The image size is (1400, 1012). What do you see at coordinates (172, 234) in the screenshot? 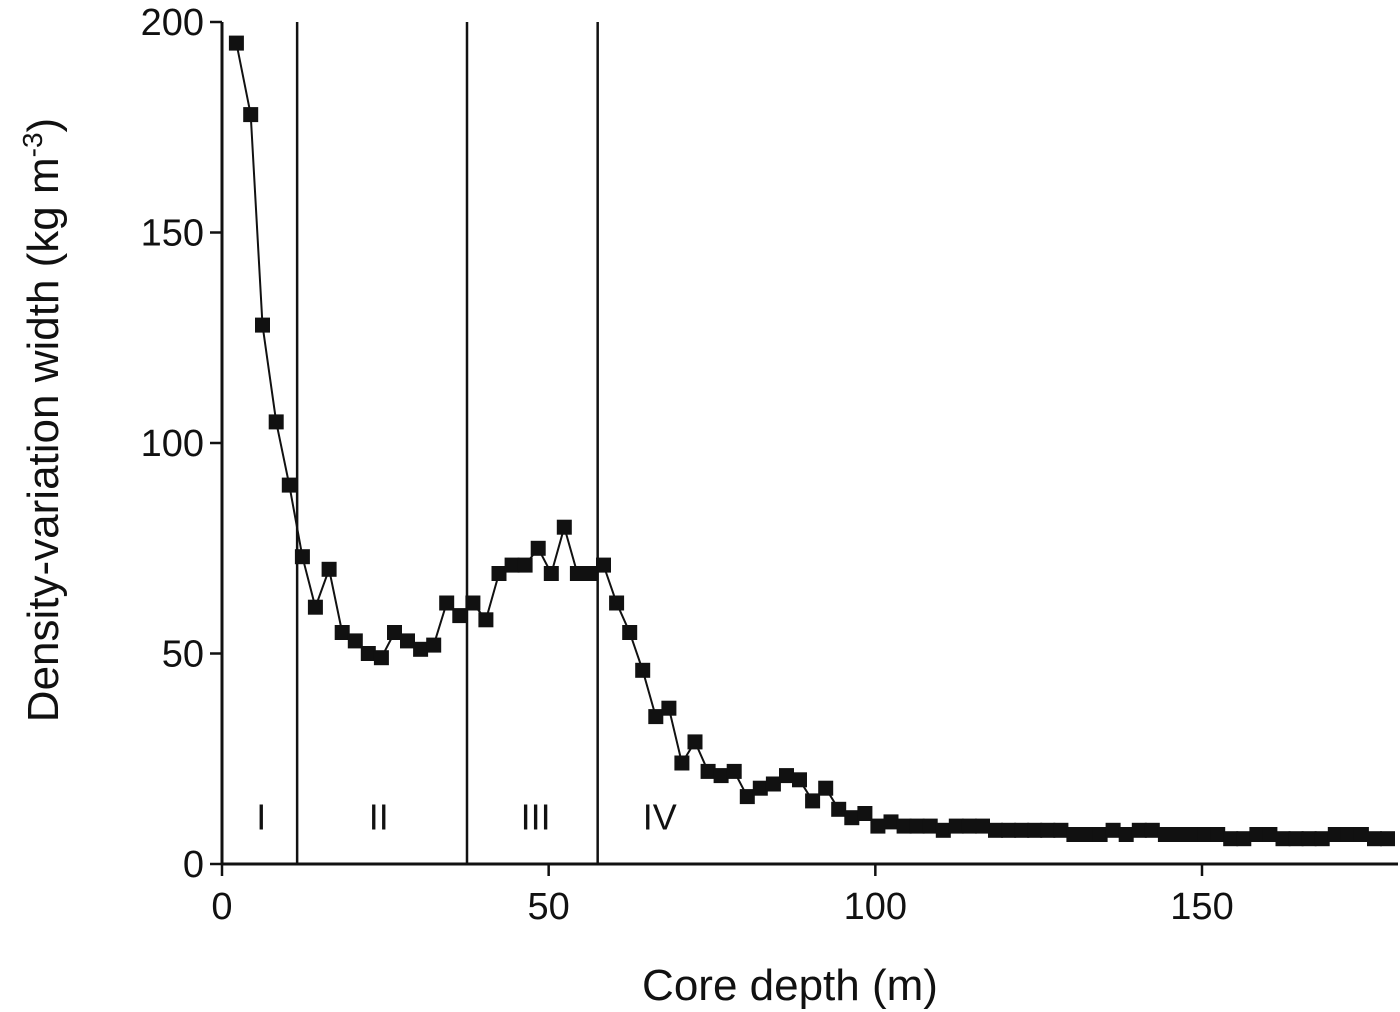
I see `y-tick-label: 150` at bounding box center [172, 234].